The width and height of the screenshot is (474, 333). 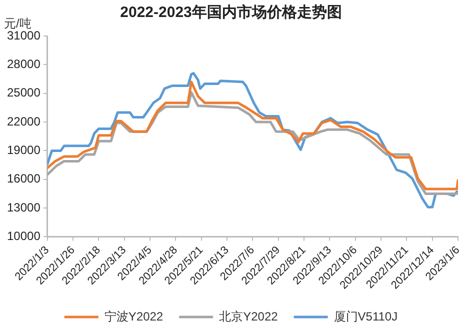 I want to click on legend-label: 厦门V5110J, so click(x=366, y=316).